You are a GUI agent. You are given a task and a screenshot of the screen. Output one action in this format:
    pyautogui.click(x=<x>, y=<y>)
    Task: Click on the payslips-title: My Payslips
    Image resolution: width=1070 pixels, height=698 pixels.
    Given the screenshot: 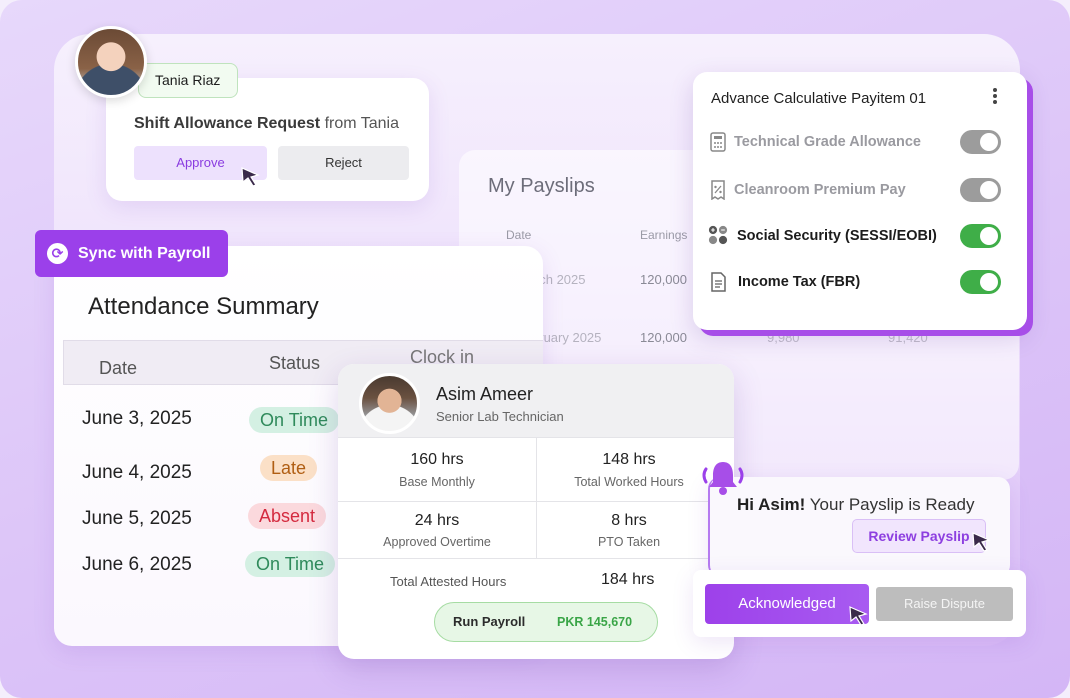 What is the action you would take?
    pyautogui.click(x=541, y=186)
    